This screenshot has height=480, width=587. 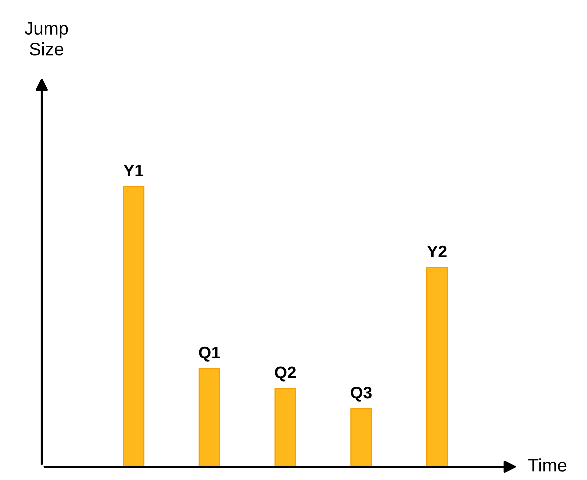 I want to click on x-tick-label: Q1, so click(x=209, y=354).